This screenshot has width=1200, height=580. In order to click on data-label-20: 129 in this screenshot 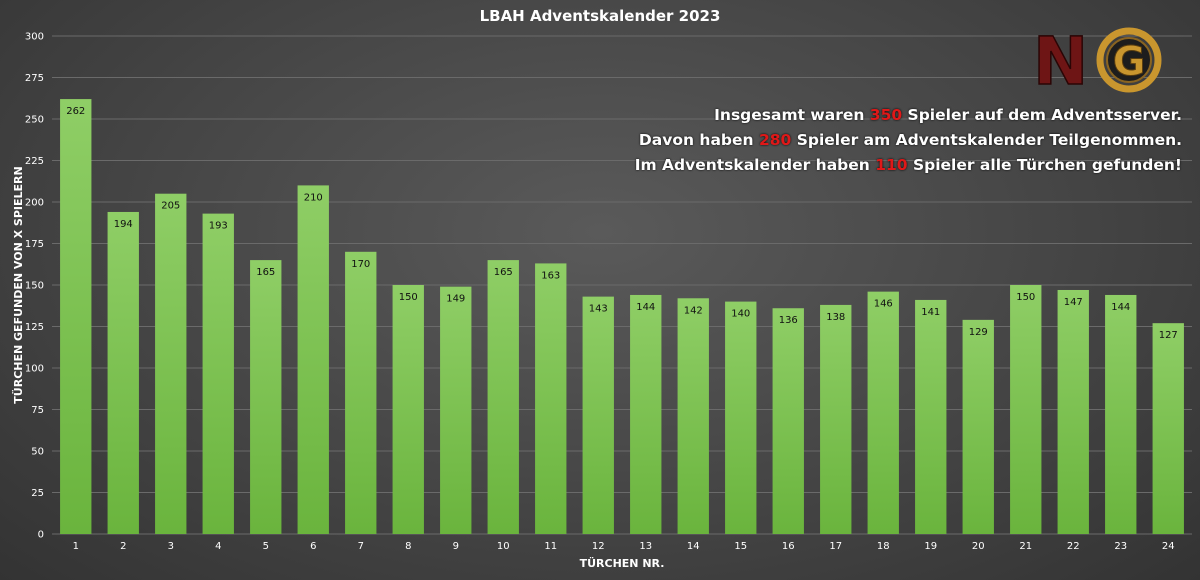, I will do `click(978, 332)`.